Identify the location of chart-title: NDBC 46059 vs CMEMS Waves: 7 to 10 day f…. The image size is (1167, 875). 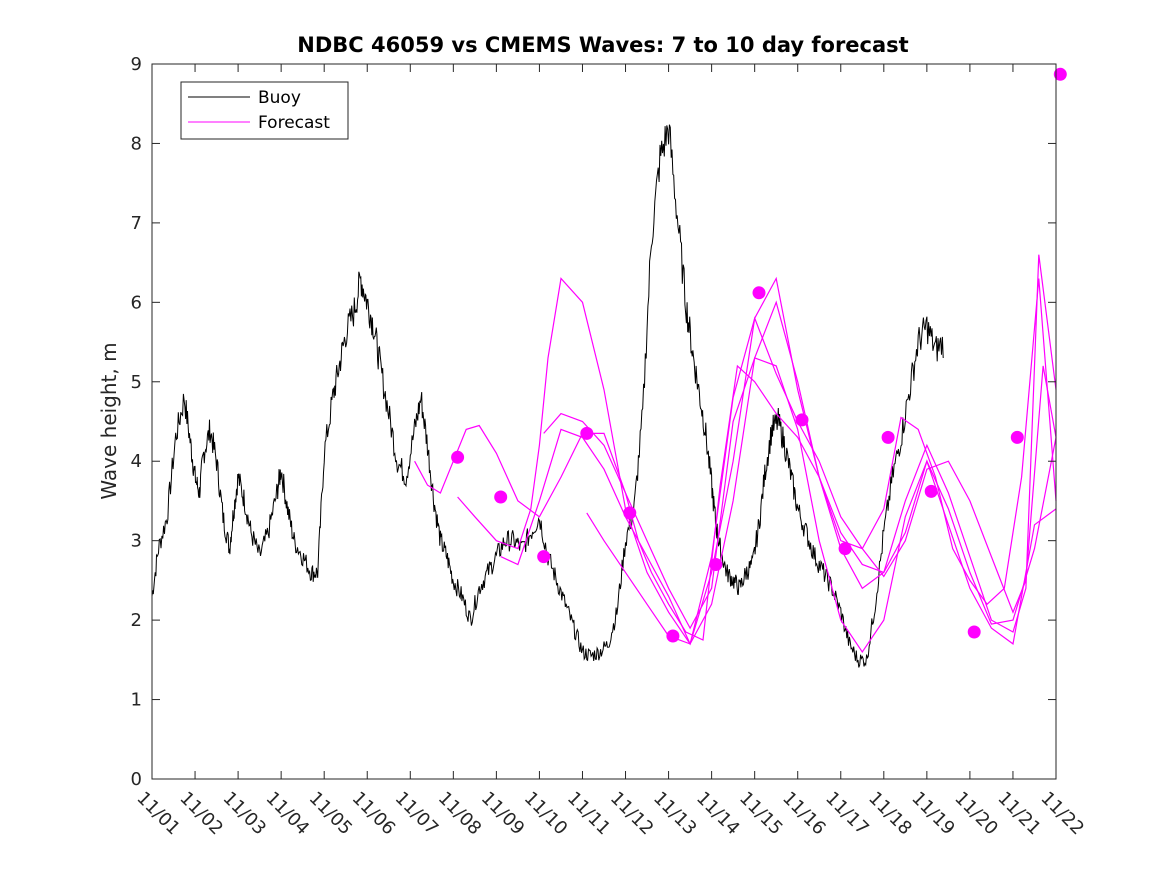
(602, 45).